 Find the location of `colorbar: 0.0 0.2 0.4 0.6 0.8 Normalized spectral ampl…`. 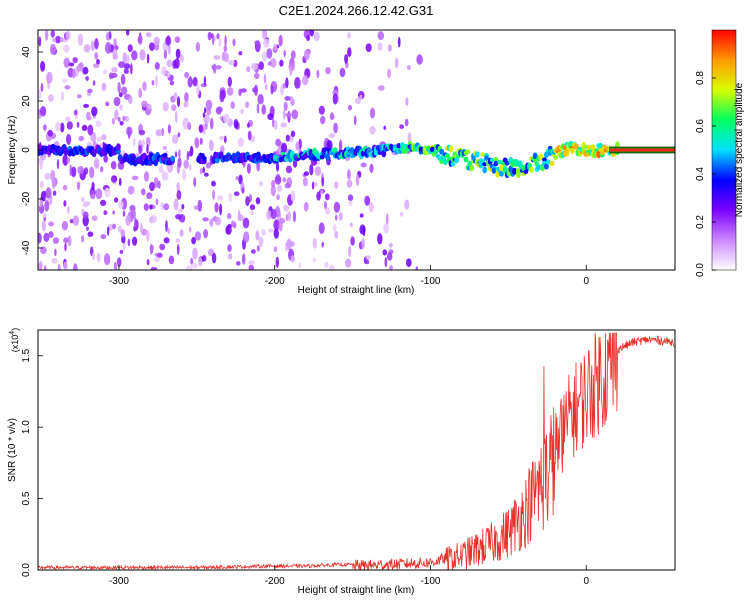

colorbar: 0.0 0.2 0.4 0.6 0.8 Normalized spectral ampl… is located at coordinates (720, 153).